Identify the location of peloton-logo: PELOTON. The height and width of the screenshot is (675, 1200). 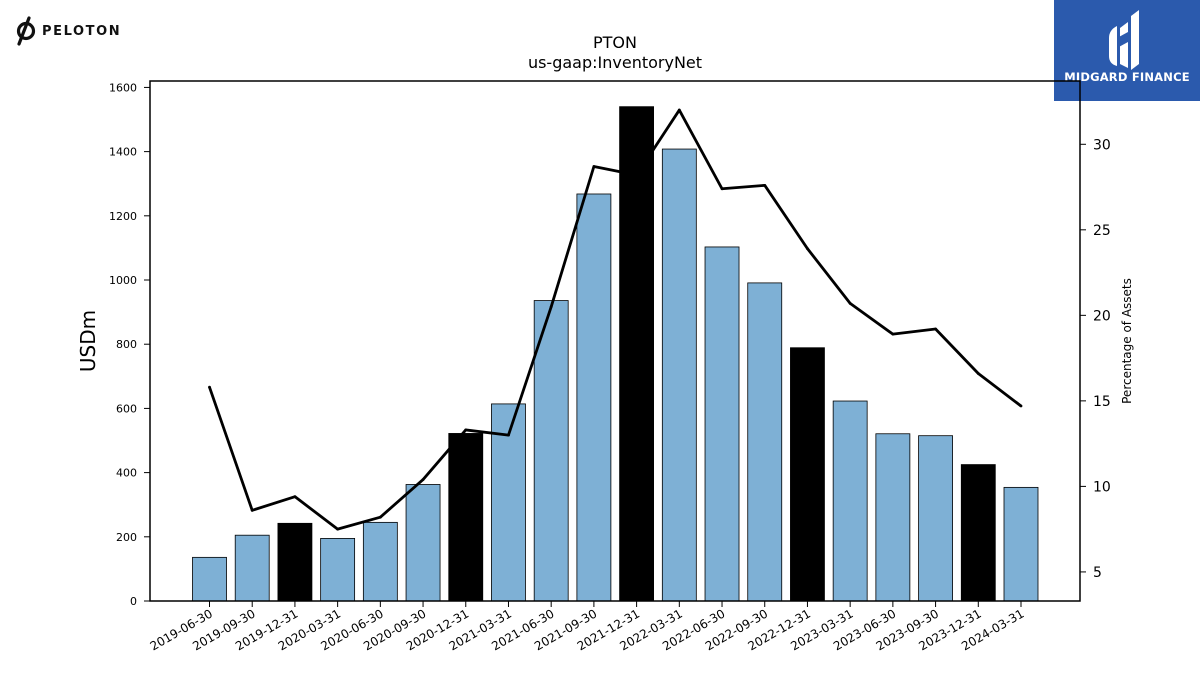
(74, 31).